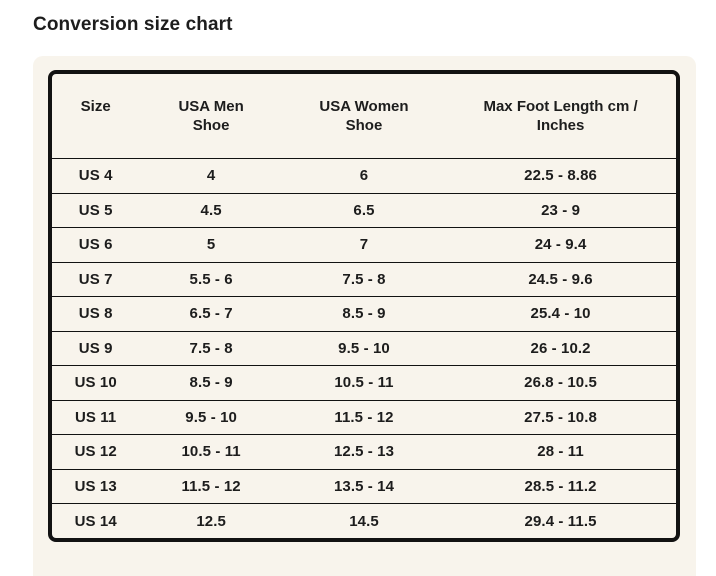 This screenshot has height=576, width=716. What do you see at coordinates (560, 244) in the screenshot?
I see `max-foot-length-cell: 24 - 9.4` at bounding box center [560, 244].